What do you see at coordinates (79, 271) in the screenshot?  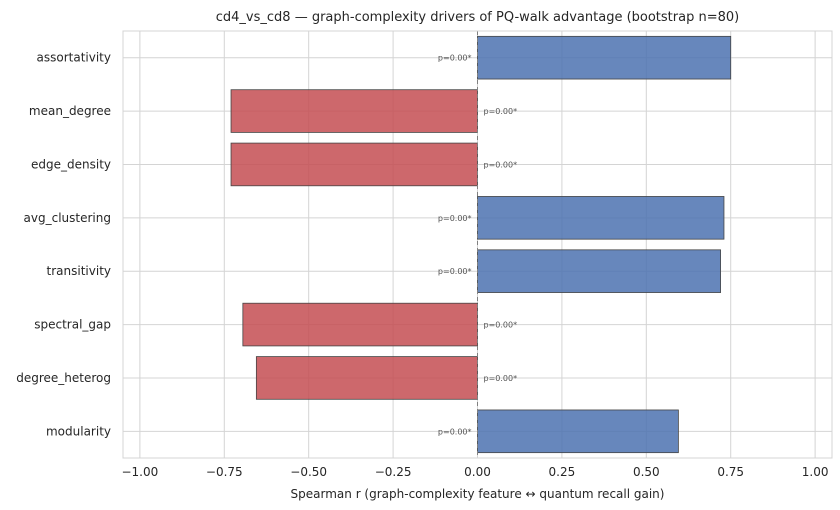 I see `y-tick-label: transitivity` at bounding box center [79, 271].